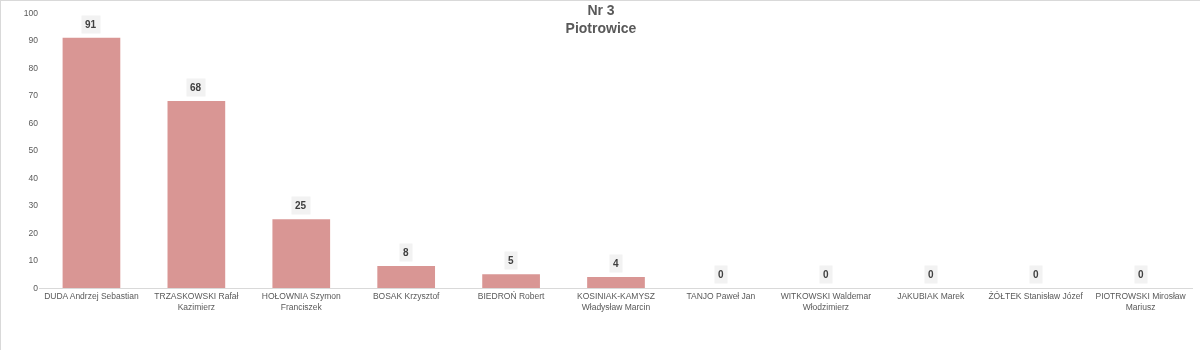  Describe the element at coordinates (301, 302) in the screenshot. I see `x-tick-label: HOŁOWNIA Szymon Franciszek` at that location.